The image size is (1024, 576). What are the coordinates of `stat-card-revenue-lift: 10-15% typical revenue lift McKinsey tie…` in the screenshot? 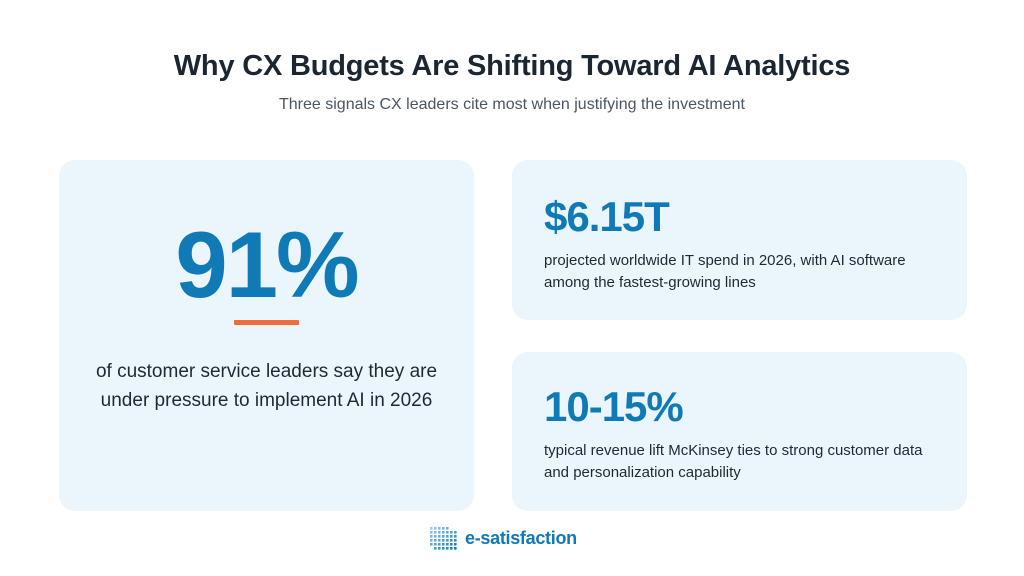 It's located at (739, 431).